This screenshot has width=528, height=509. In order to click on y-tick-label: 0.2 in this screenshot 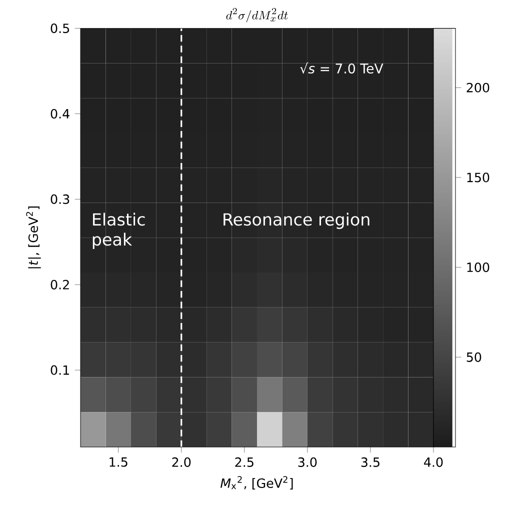, I will do `click(59, 285)`.